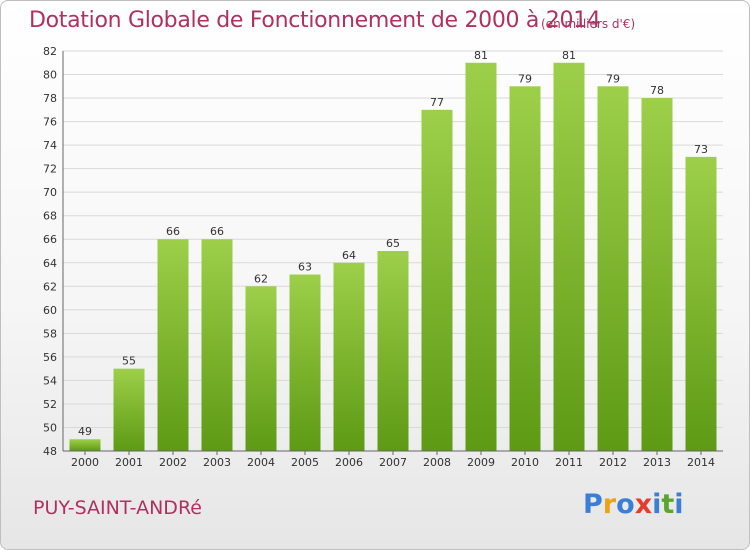 The height and width of the screenshot is (550, 750). I want to click on bar-2013, so click(657, 274).